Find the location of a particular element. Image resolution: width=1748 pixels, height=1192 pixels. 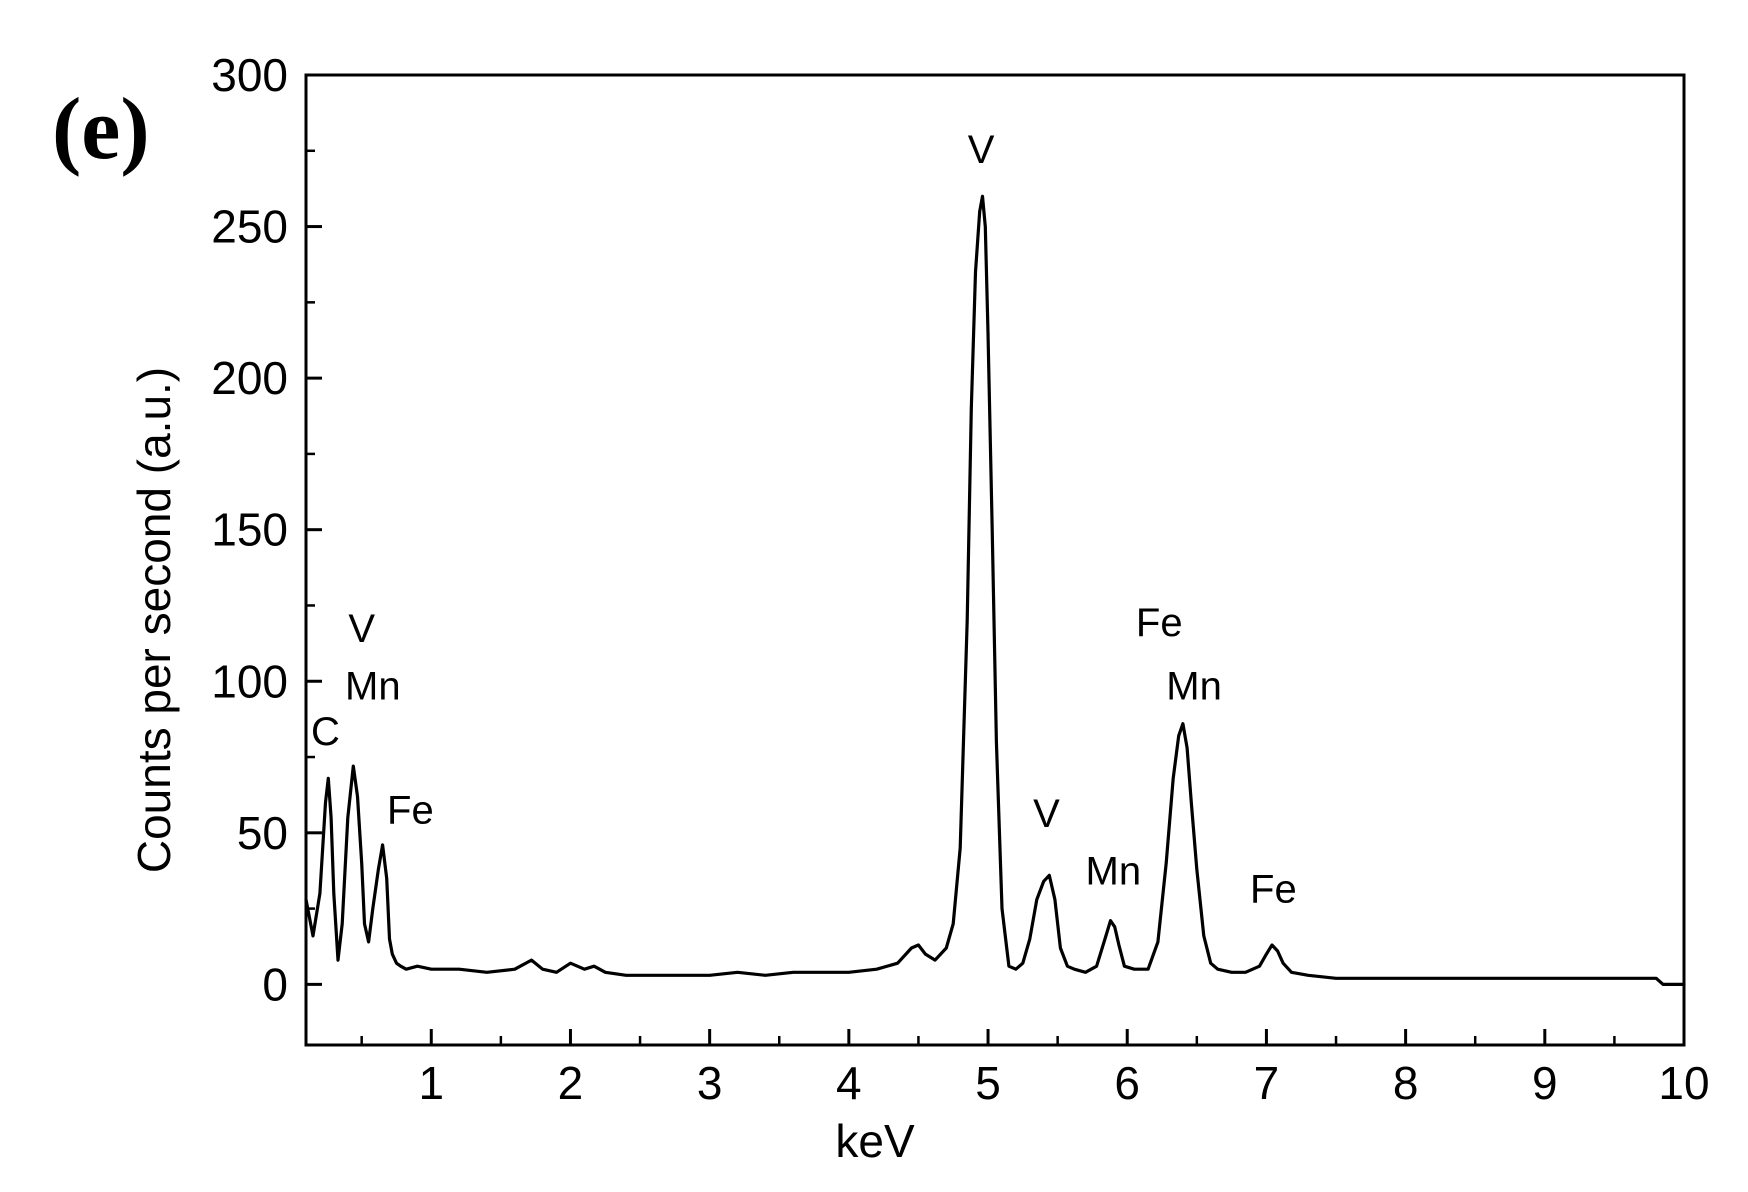

x-tick-label: 5 is located at coordinates (988, 1083).